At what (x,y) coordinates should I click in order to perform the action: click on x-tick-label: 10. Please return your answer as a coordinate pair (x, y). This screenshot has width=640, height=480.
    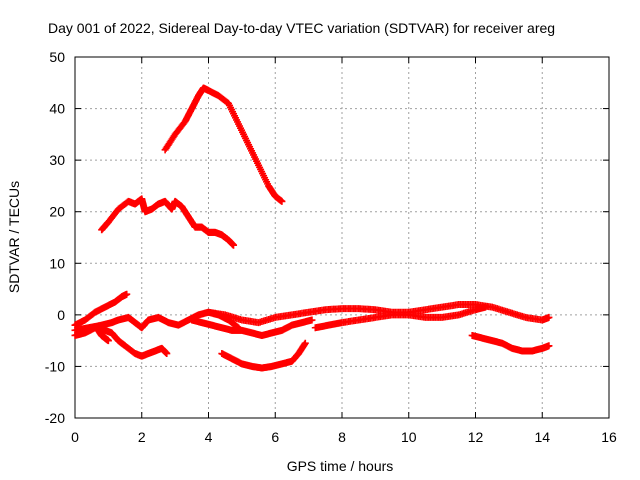
    Looking at the image, I should click on (409, 437).